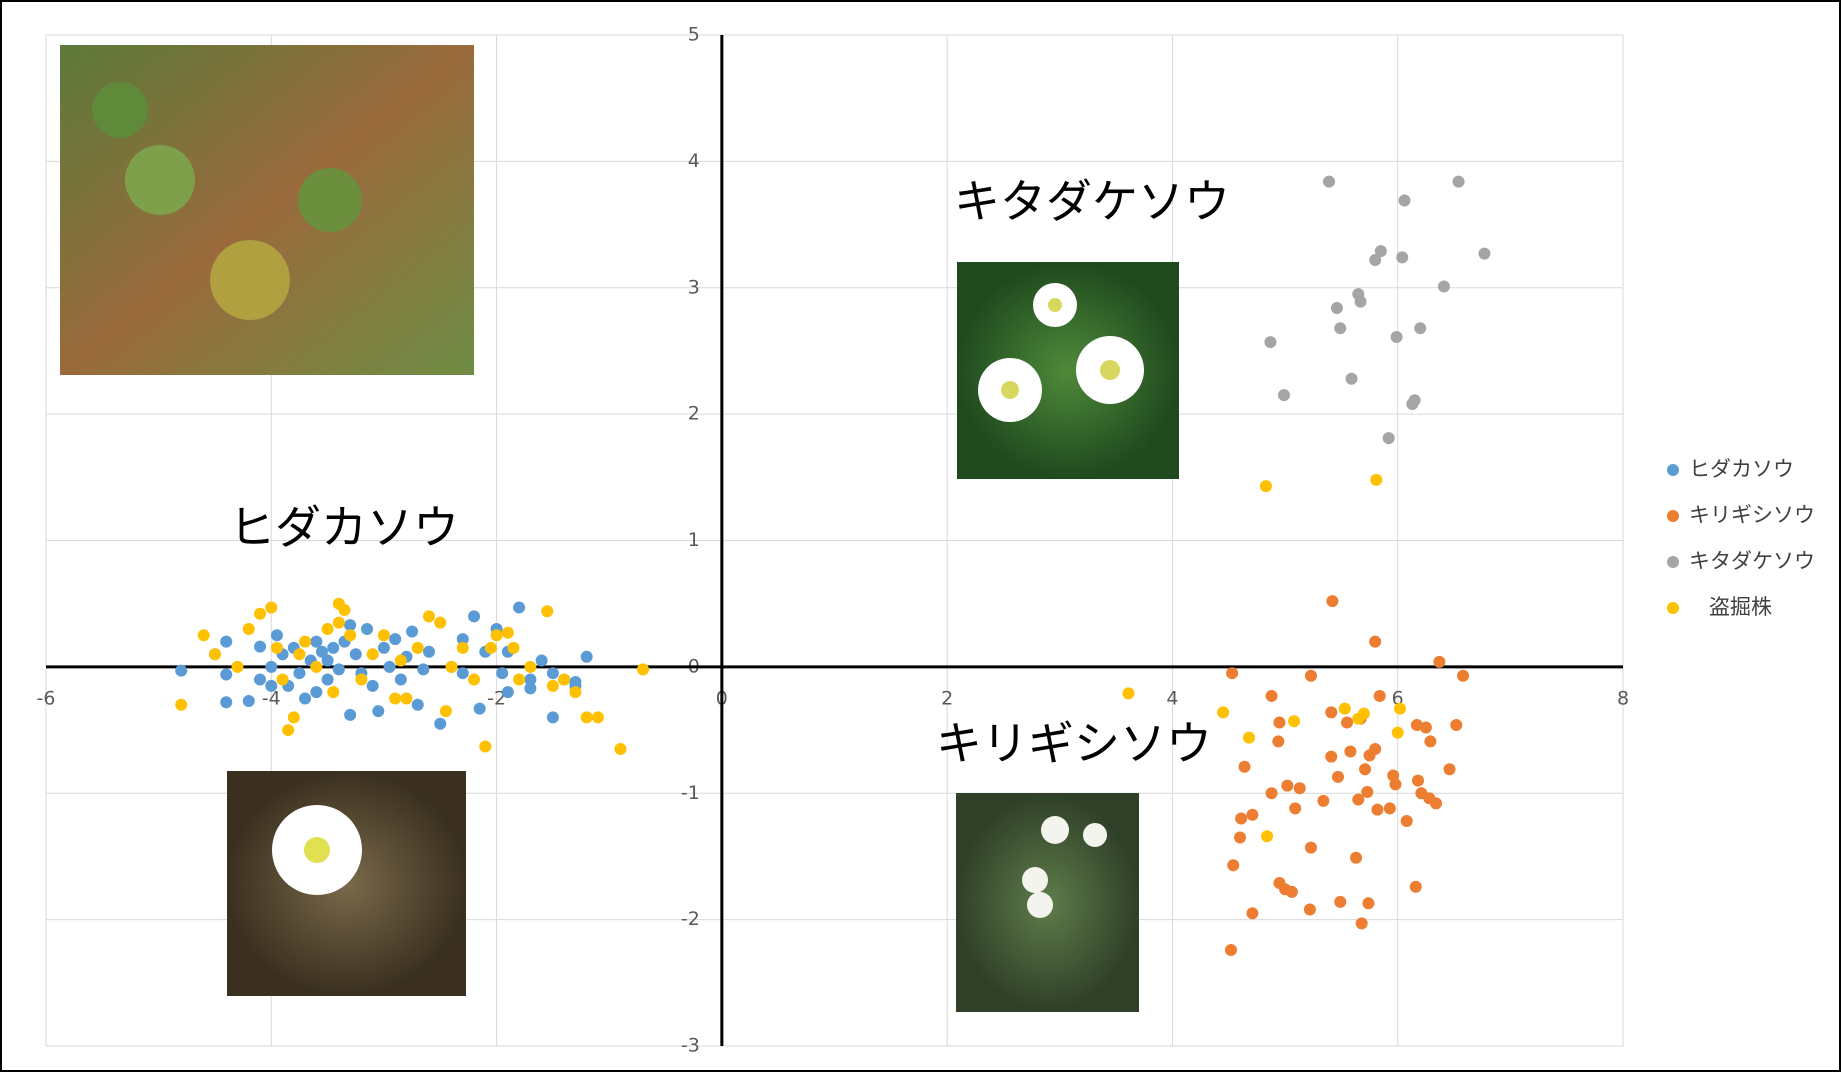 This screenshot has height=1072, width=1841. I want to click on photo-greenhouse, so click(267, 210).